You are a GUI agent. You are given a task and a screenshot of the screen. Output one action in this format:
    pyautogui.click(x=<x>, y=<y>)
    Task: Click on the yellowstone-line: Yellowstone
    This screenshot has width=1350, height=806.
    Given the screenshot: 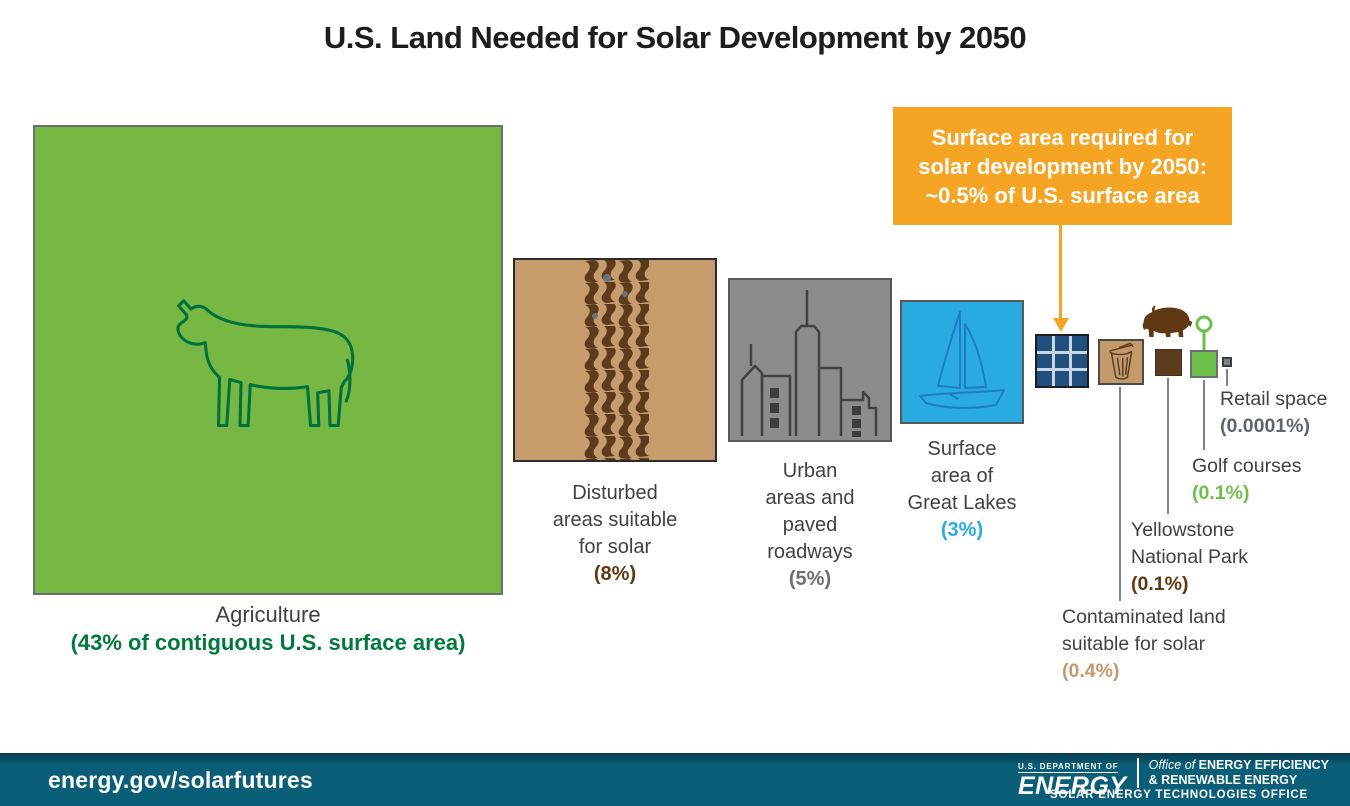 What is the action you would take?
    pyautogui.click(x=1183, y=530)
    